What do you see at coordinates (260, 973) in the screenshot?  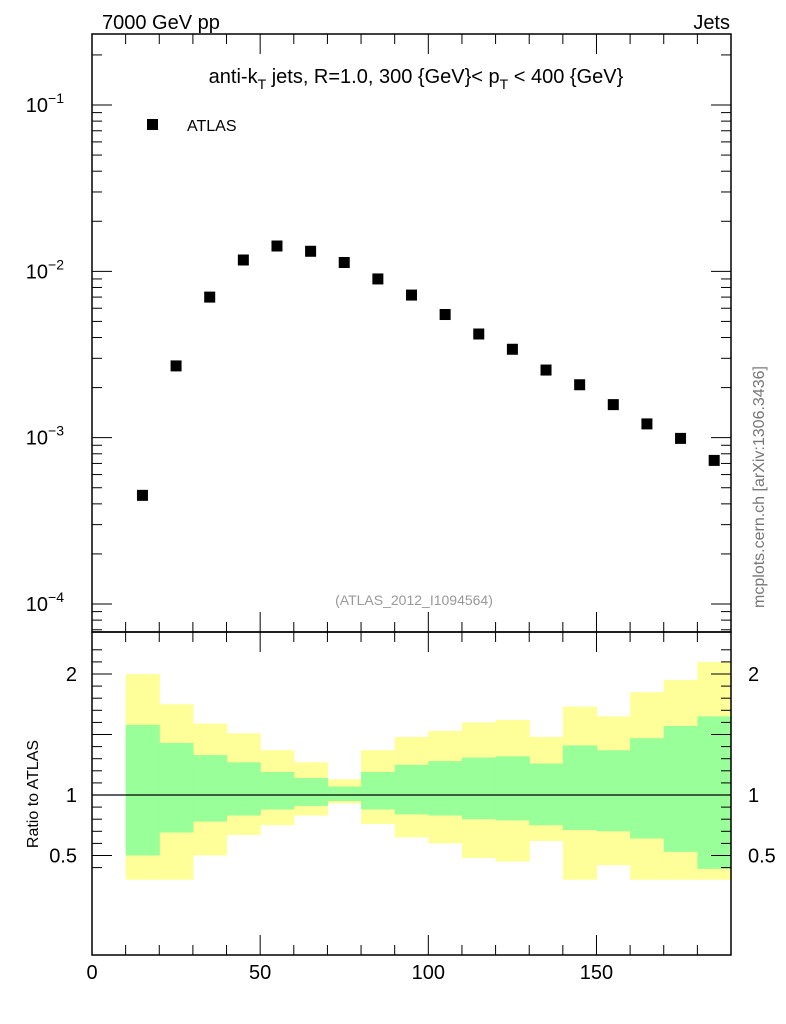 I see `x-tick-label: 50` at bounding box center [260, 973].